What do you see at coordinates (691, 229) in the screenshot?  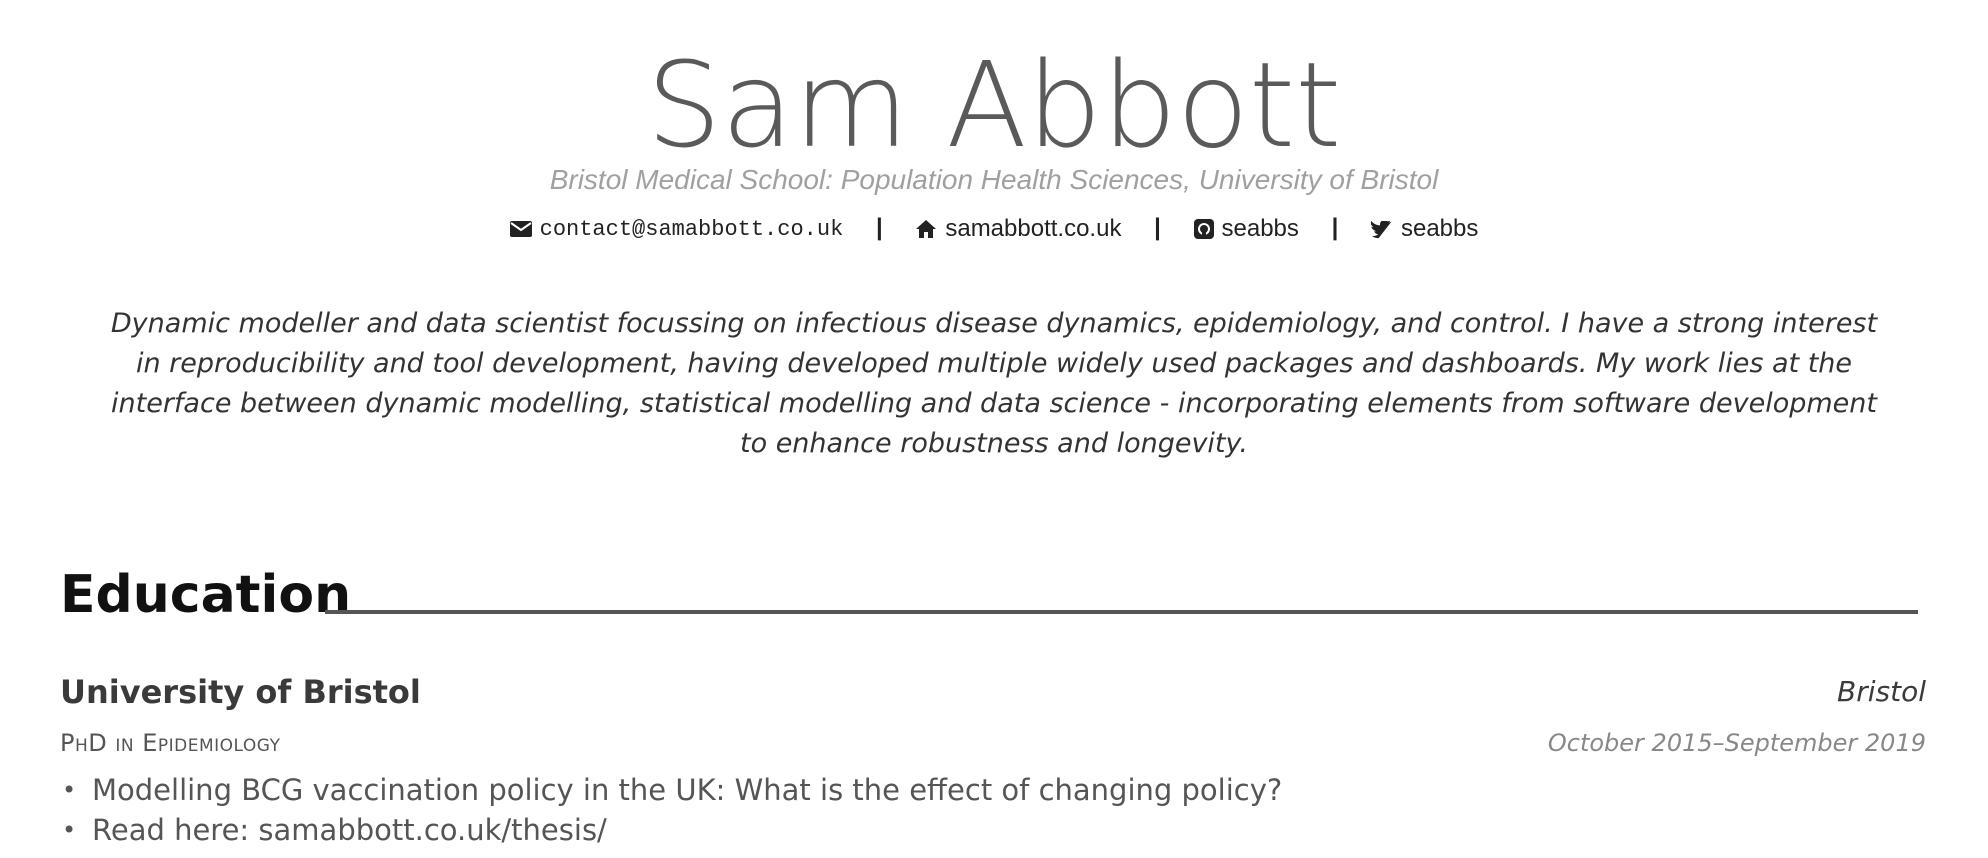 I see `contact-email-text: contact@samabbott.co.uk` at bounding box center [691, 229].